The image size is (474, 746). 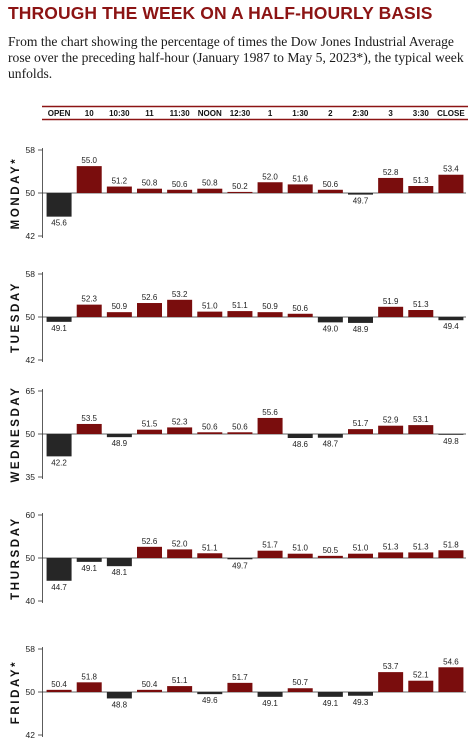 What do you see at coordinates (451, 661) in the screenshot?
I see `data-label: 54.6` at bounding box center [451, 661].